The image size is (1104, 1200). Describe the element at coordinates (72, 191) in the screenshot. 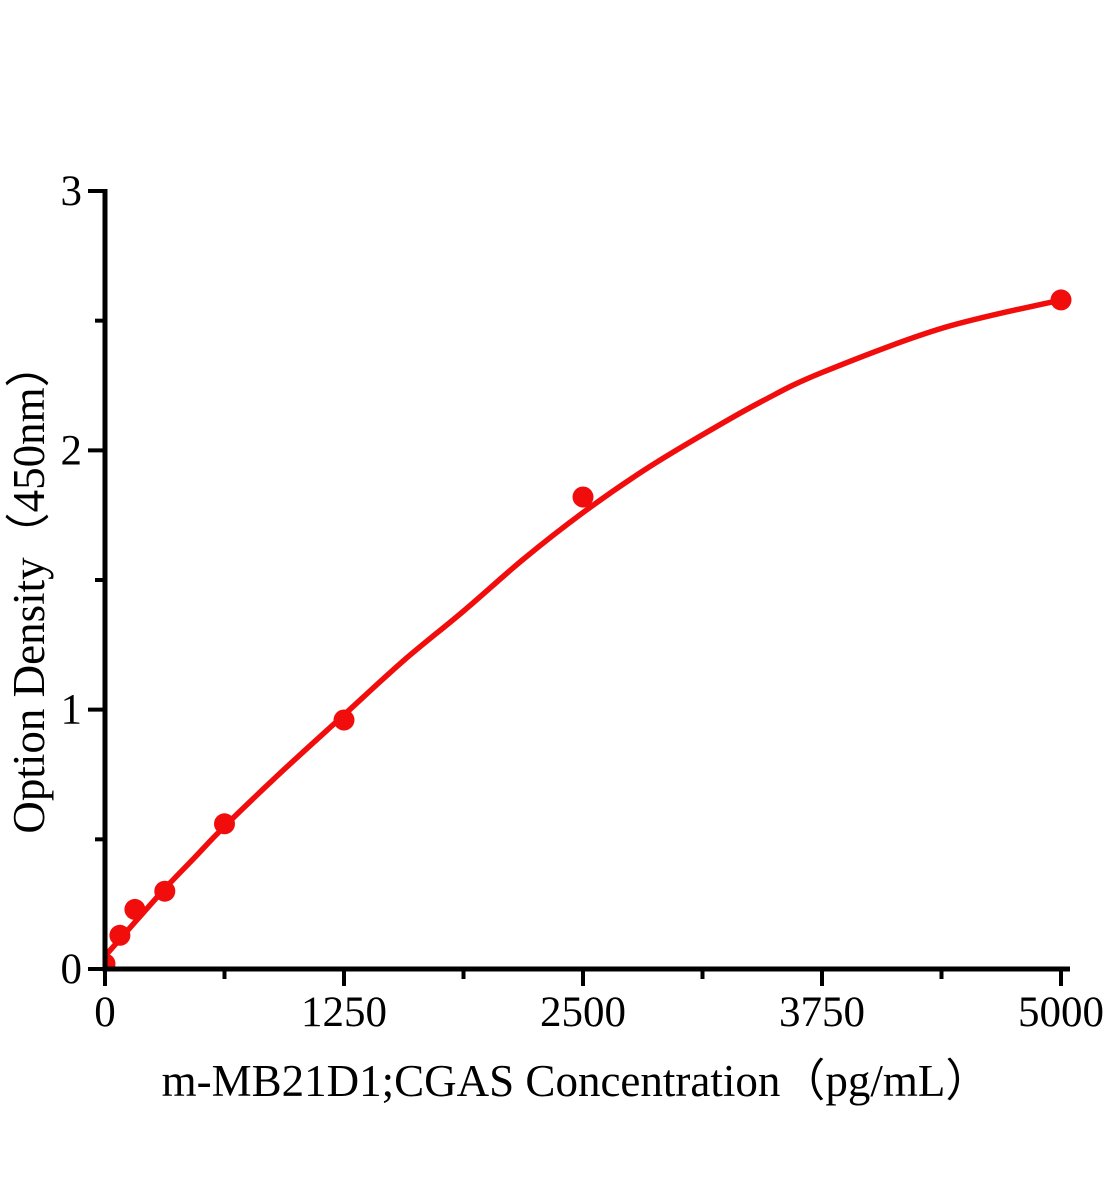

I see `y-tick-label: 3` at that location.